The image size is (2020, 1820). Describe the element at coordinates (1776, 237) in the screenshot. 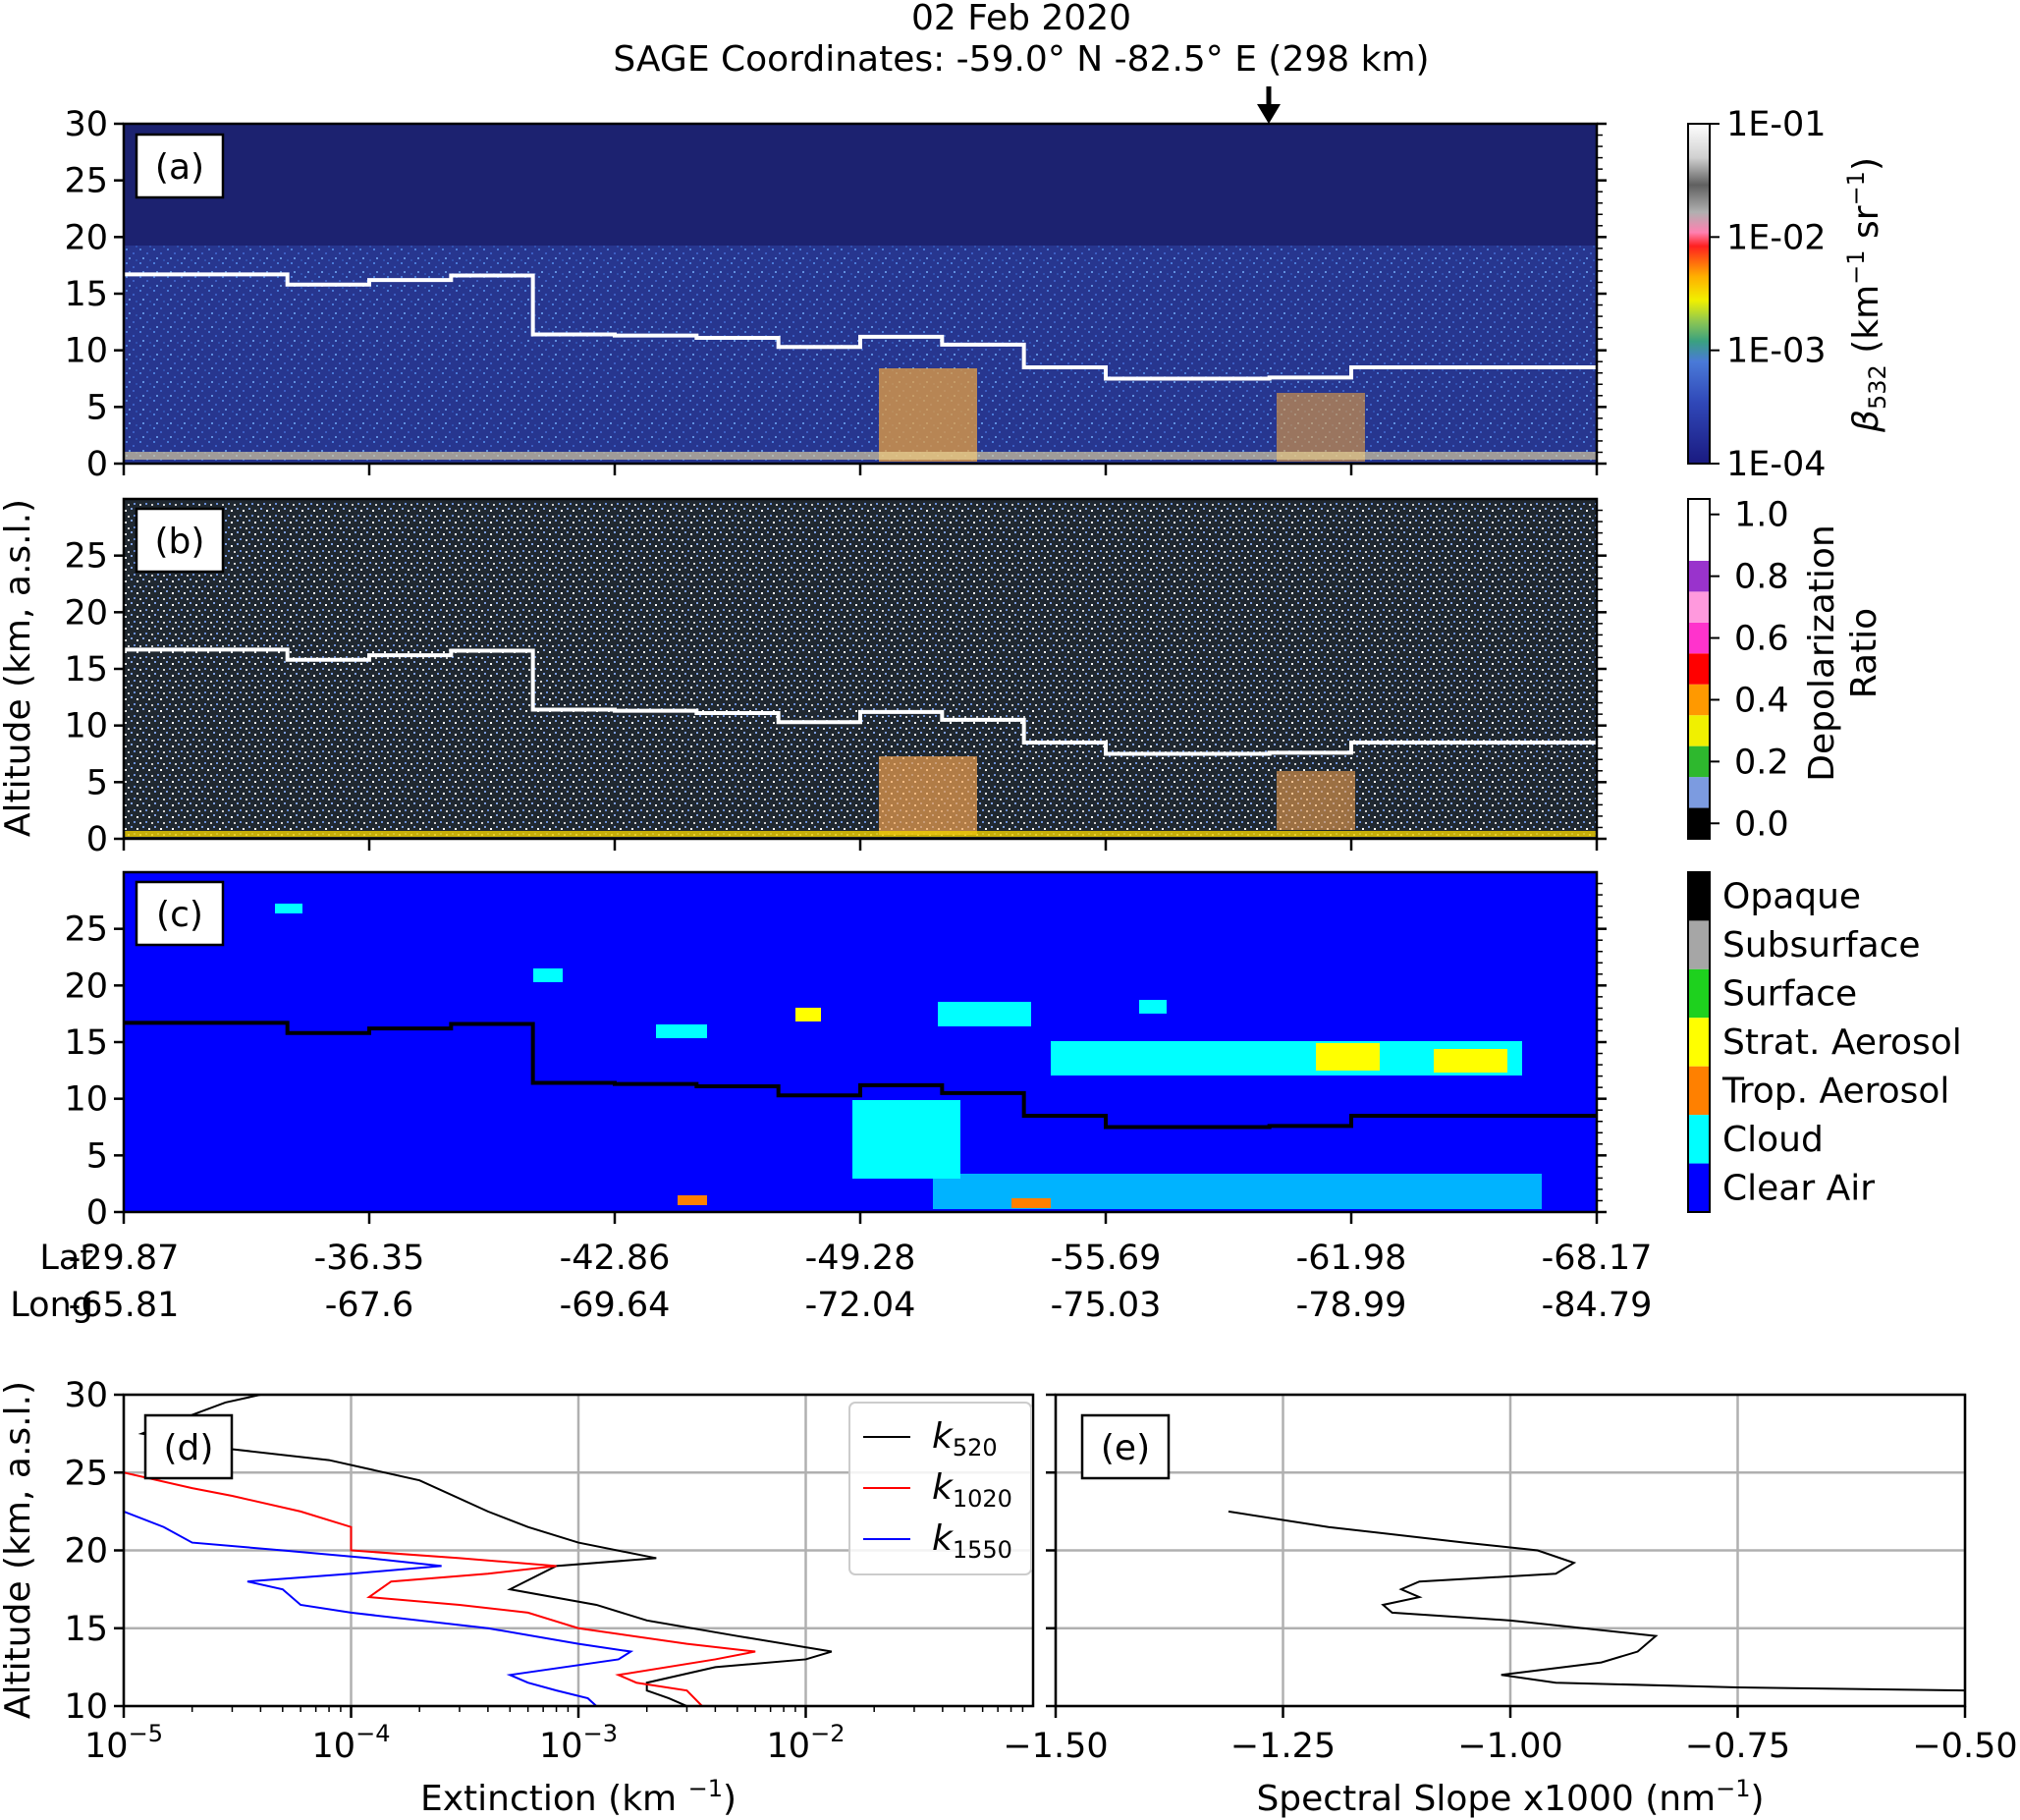

I see `cb-a-tick-label-1: 1E-02` at that location.